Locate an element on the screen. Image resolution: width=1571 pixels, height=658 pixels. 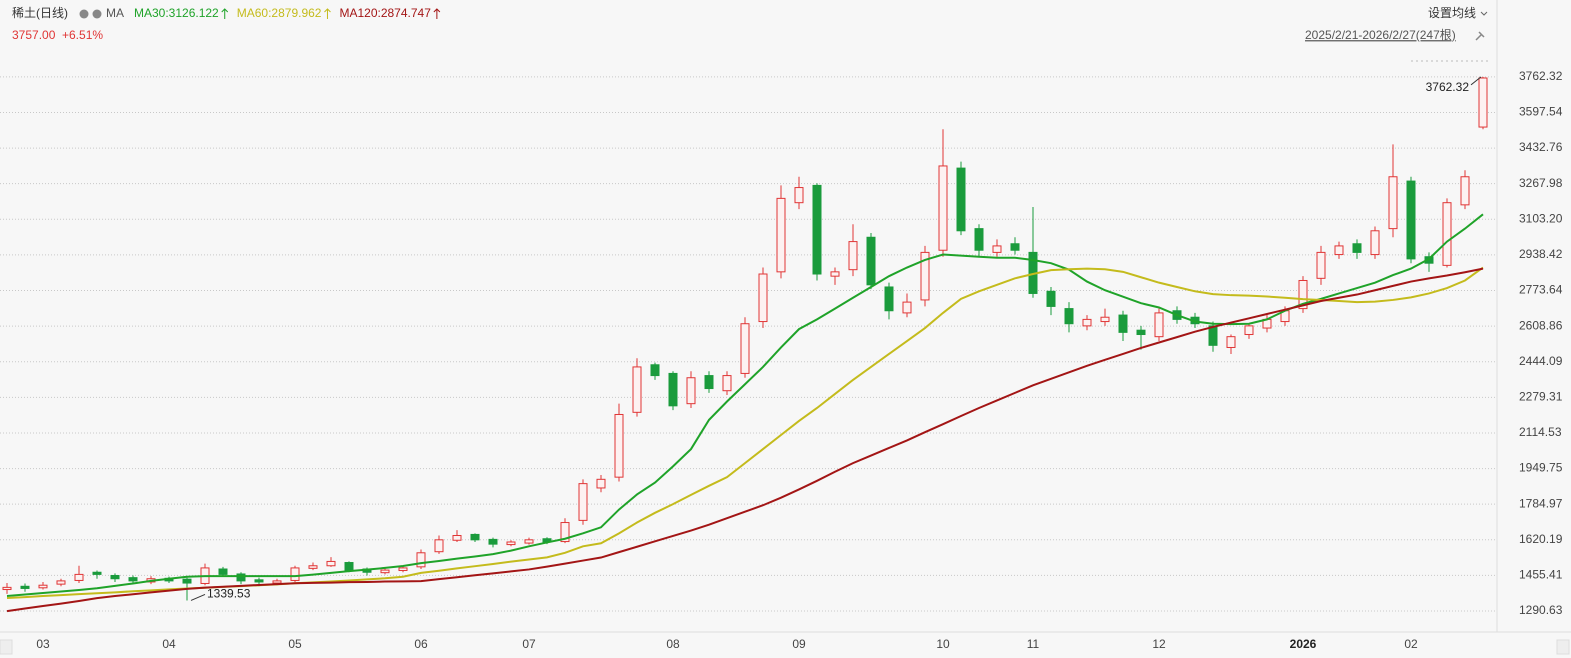
dropdown-icon is located at coordinates (1484, 13).